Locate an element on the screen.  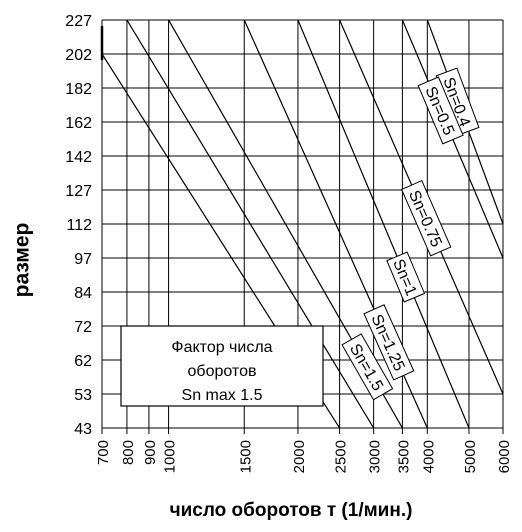
y-tick-label: 227 is located at coordinates (78, 21).